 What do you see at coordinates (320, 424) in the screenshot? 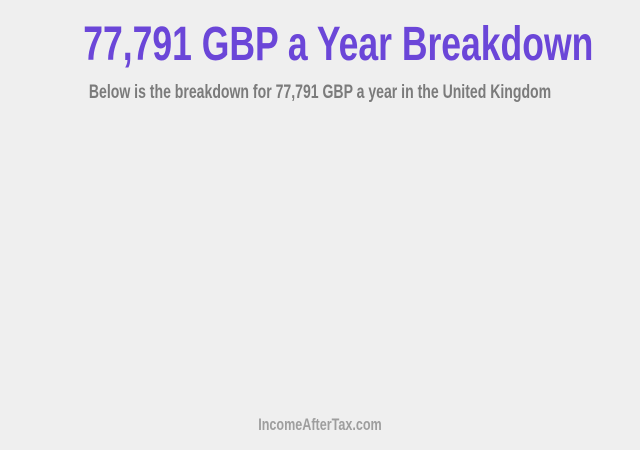
I see `footer-brand: IncomeAfterTax.com` at bounding box center [320, 424].